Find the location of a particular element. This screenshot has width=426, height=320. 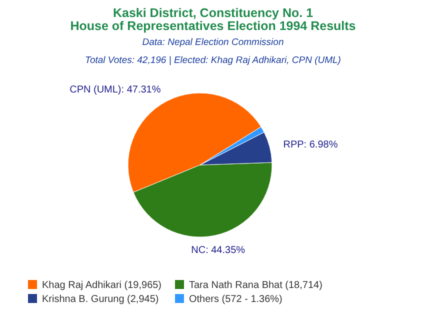

text: Total Votes: 42,196 | Elected: Khag Raj Adhikari, CPN (UML) is located at coordinates (213, 60).